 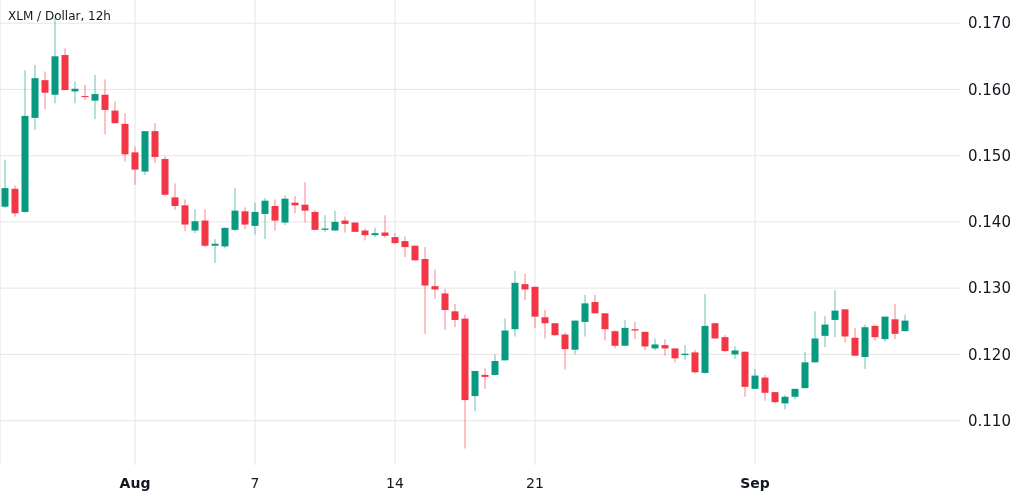 What do you see at coordinates (59, 16) in the screenshot?
I see `text: XLM / Dollar, 12h` at bounding box center [59, 16].